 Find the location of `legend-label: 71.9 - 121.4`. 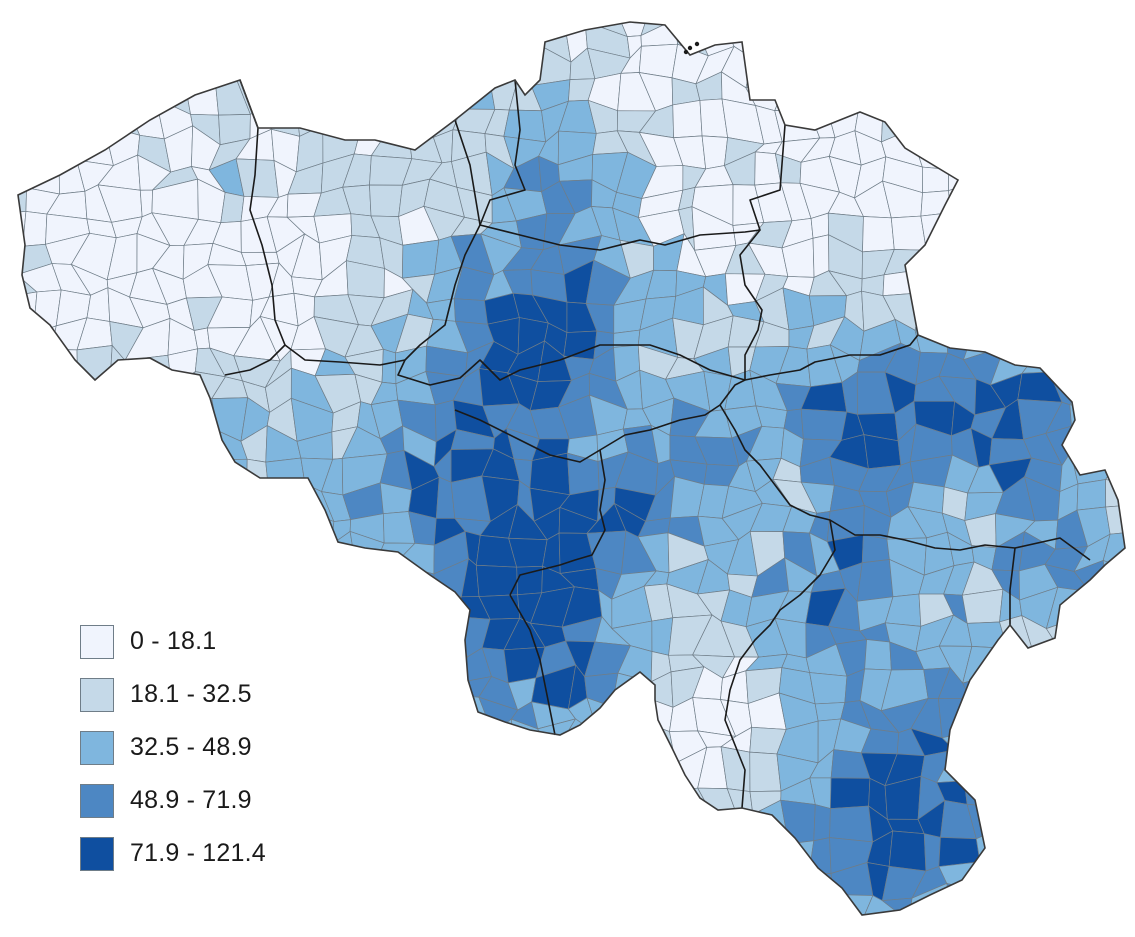

legend-label: 71.9 - 121.4 is located at coordinates (198, 853).